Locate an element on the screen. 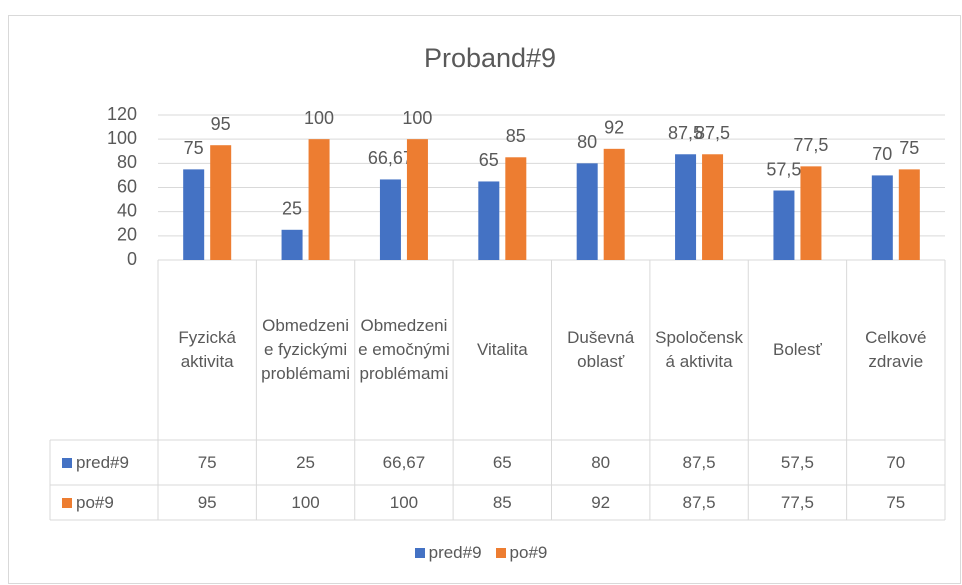 Image resolution: width=962 pixels, height=585 pixels. legend-item: po#9 is located at coordinates (521, 553).